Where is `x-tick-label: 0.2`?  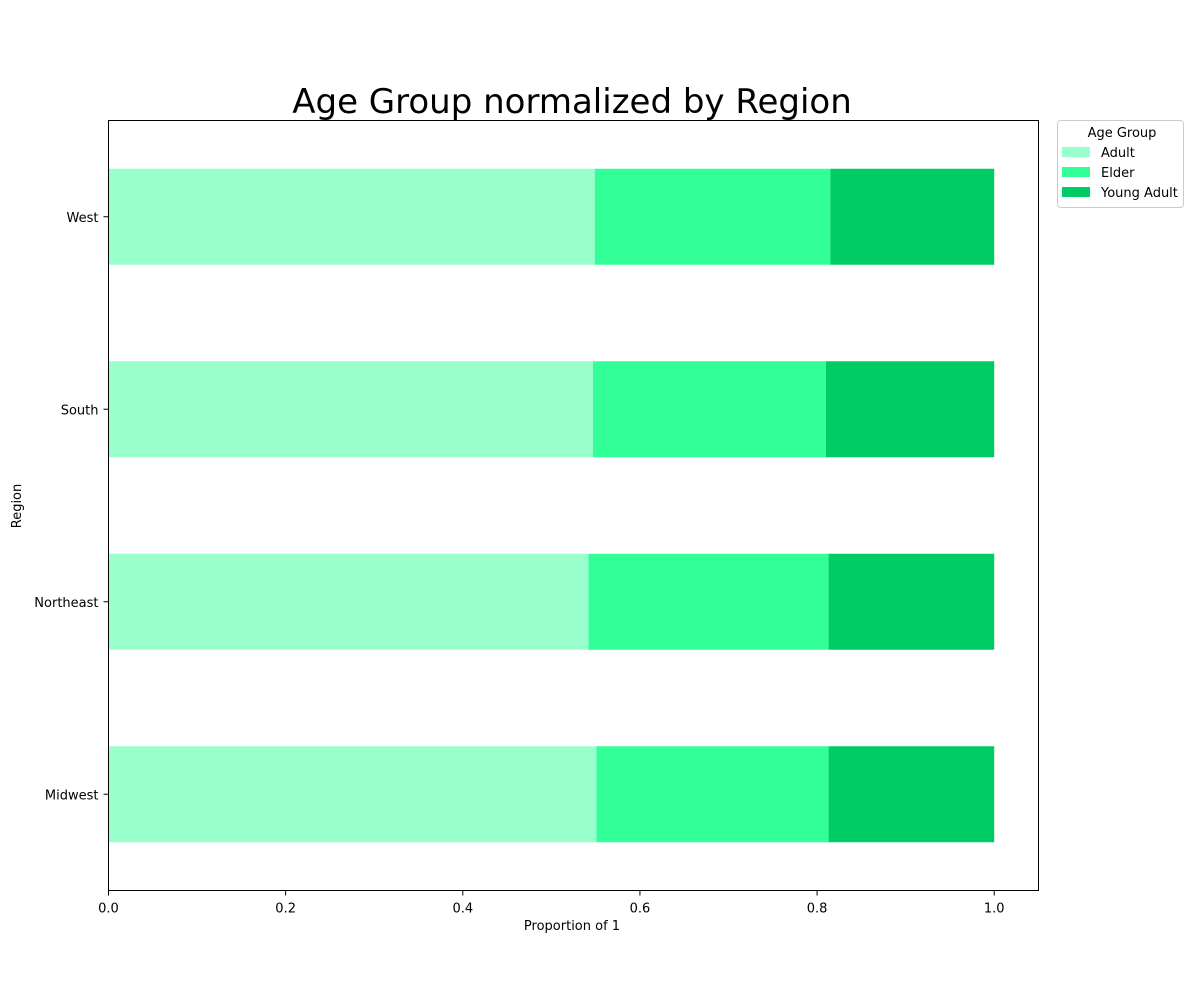 x-tick-label: 0.2 is located at coordinates (285, 909).